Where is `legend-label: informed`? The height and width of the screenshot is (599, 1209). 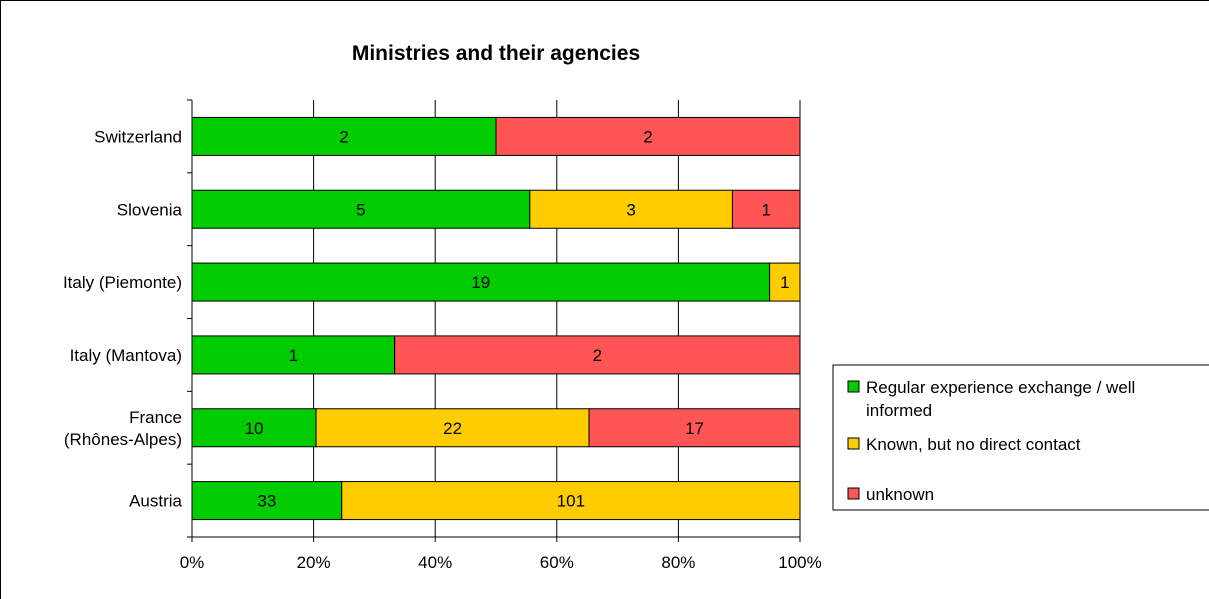
legend-label: informed is located at coordinates (899, 410).